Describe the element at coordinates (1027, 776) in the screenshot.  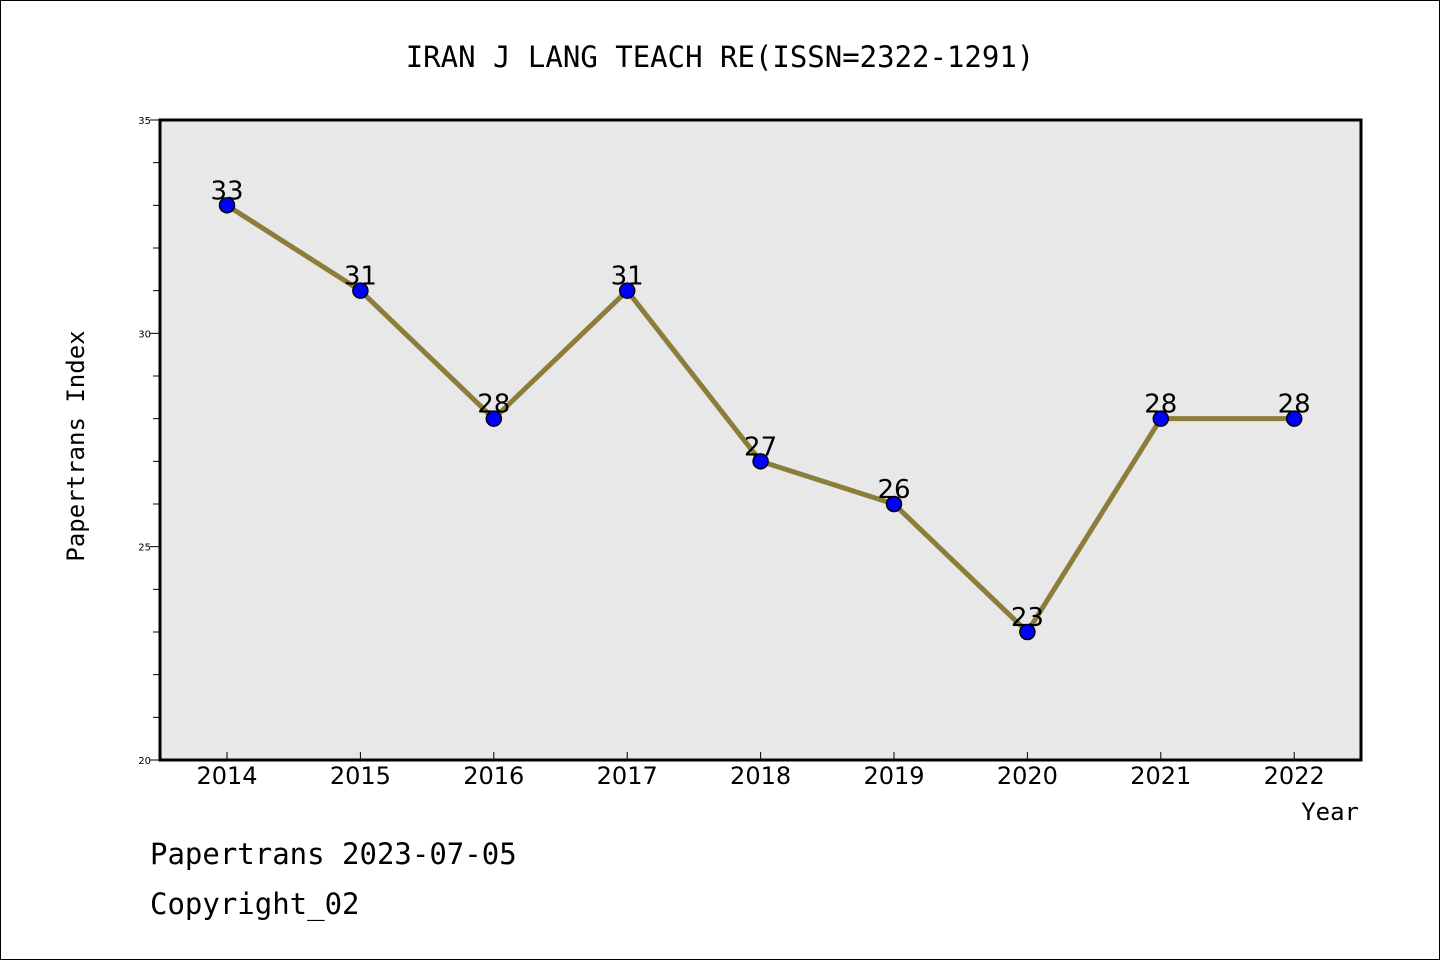
I see `x-tick-label: 2020` at that location.